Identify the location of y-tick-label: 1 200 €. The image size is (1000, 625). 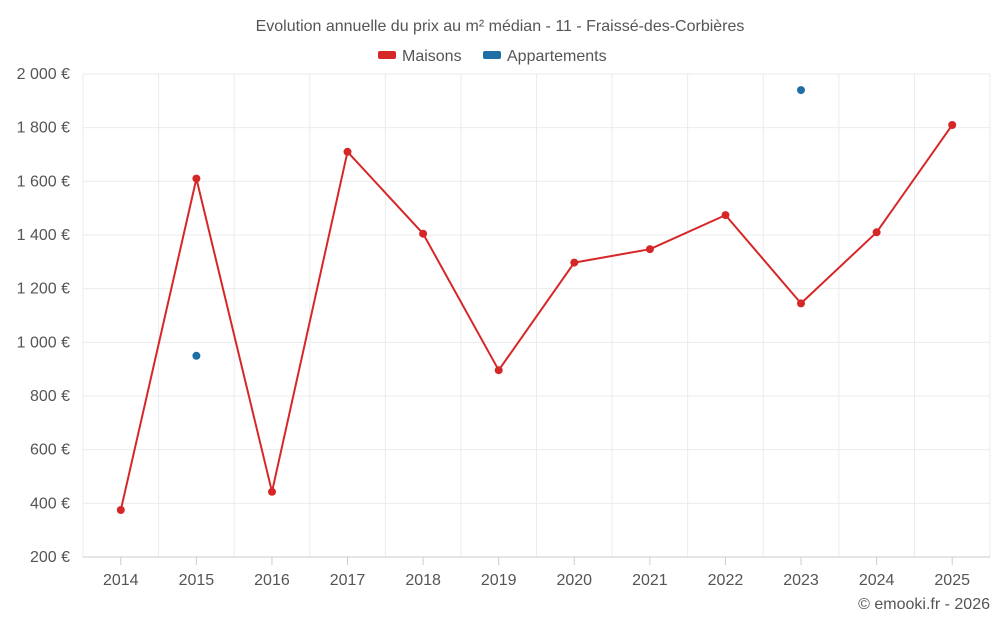
(43, 289).